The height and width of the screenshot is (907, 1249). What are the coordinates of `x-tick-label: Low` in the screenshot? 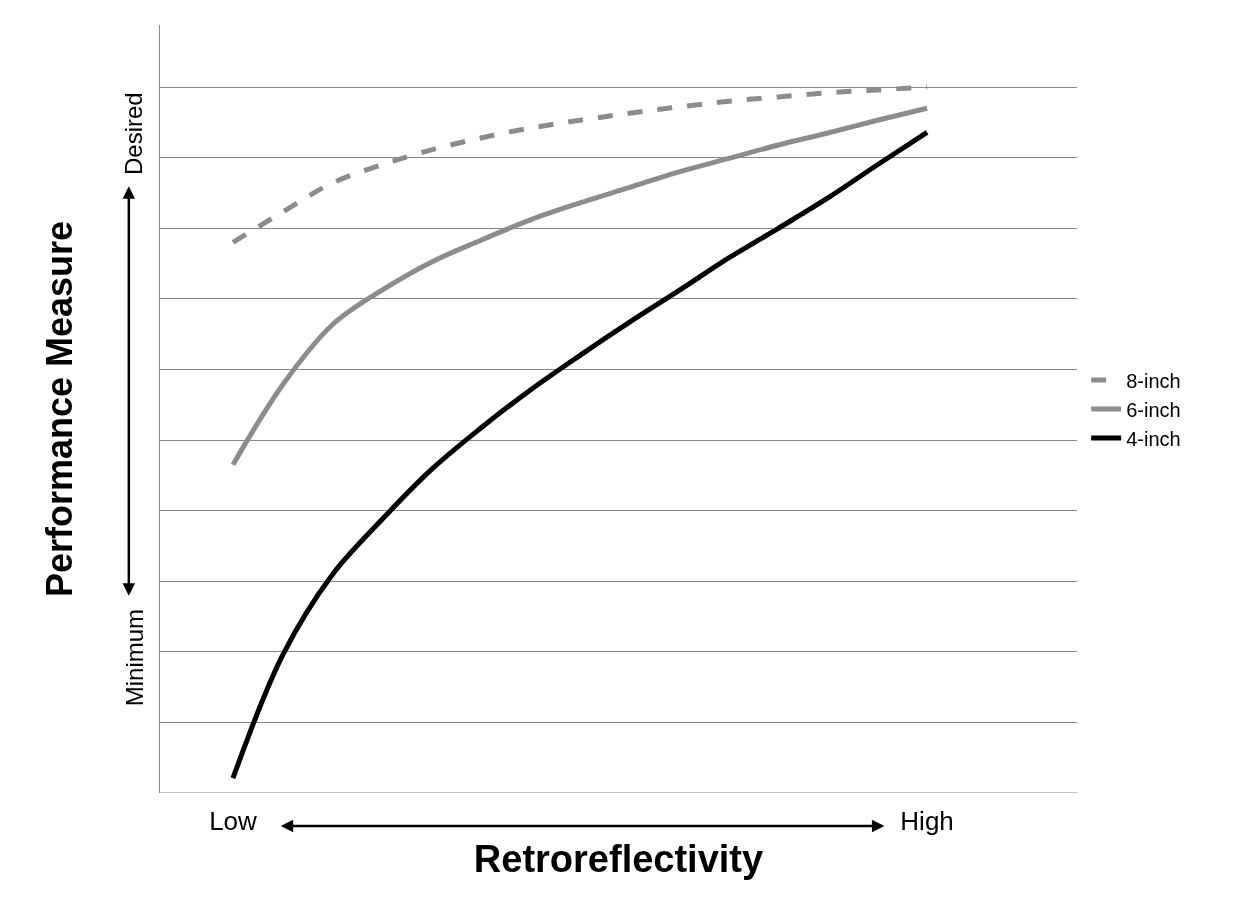 It's located at (233, 821).